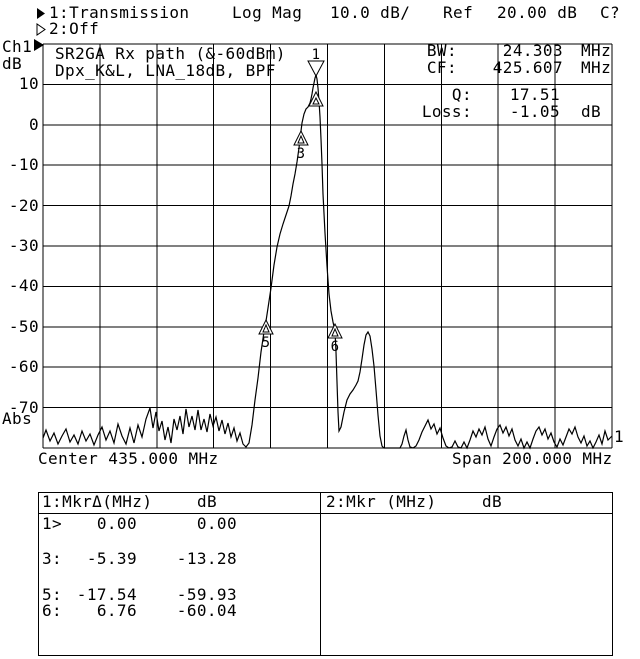 This screenshot has height=659, width=640. What do you see at coordinates (316, 77) in the screenshot?
I see `marker-1: 1` at bounding box center [316, 77].